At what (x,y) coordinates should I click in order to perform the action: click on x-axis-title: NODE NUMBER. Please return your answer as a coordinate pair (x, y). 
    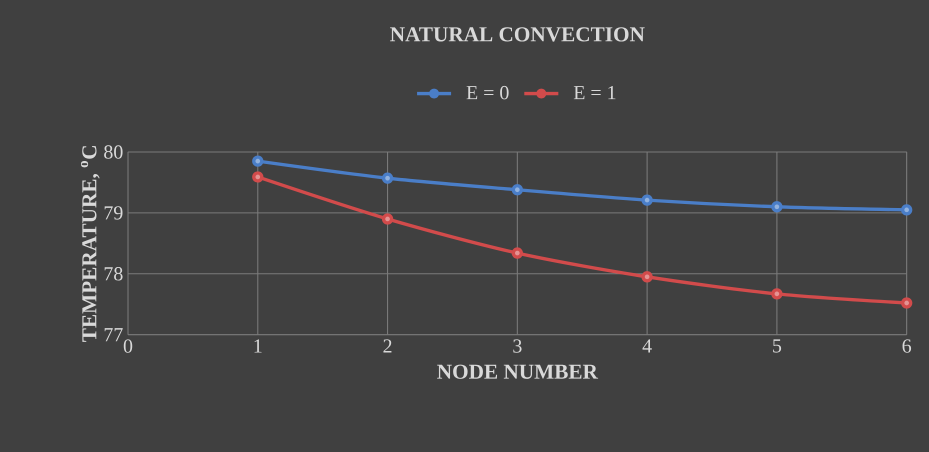
    Looking at the image, I should click on (517, 371).